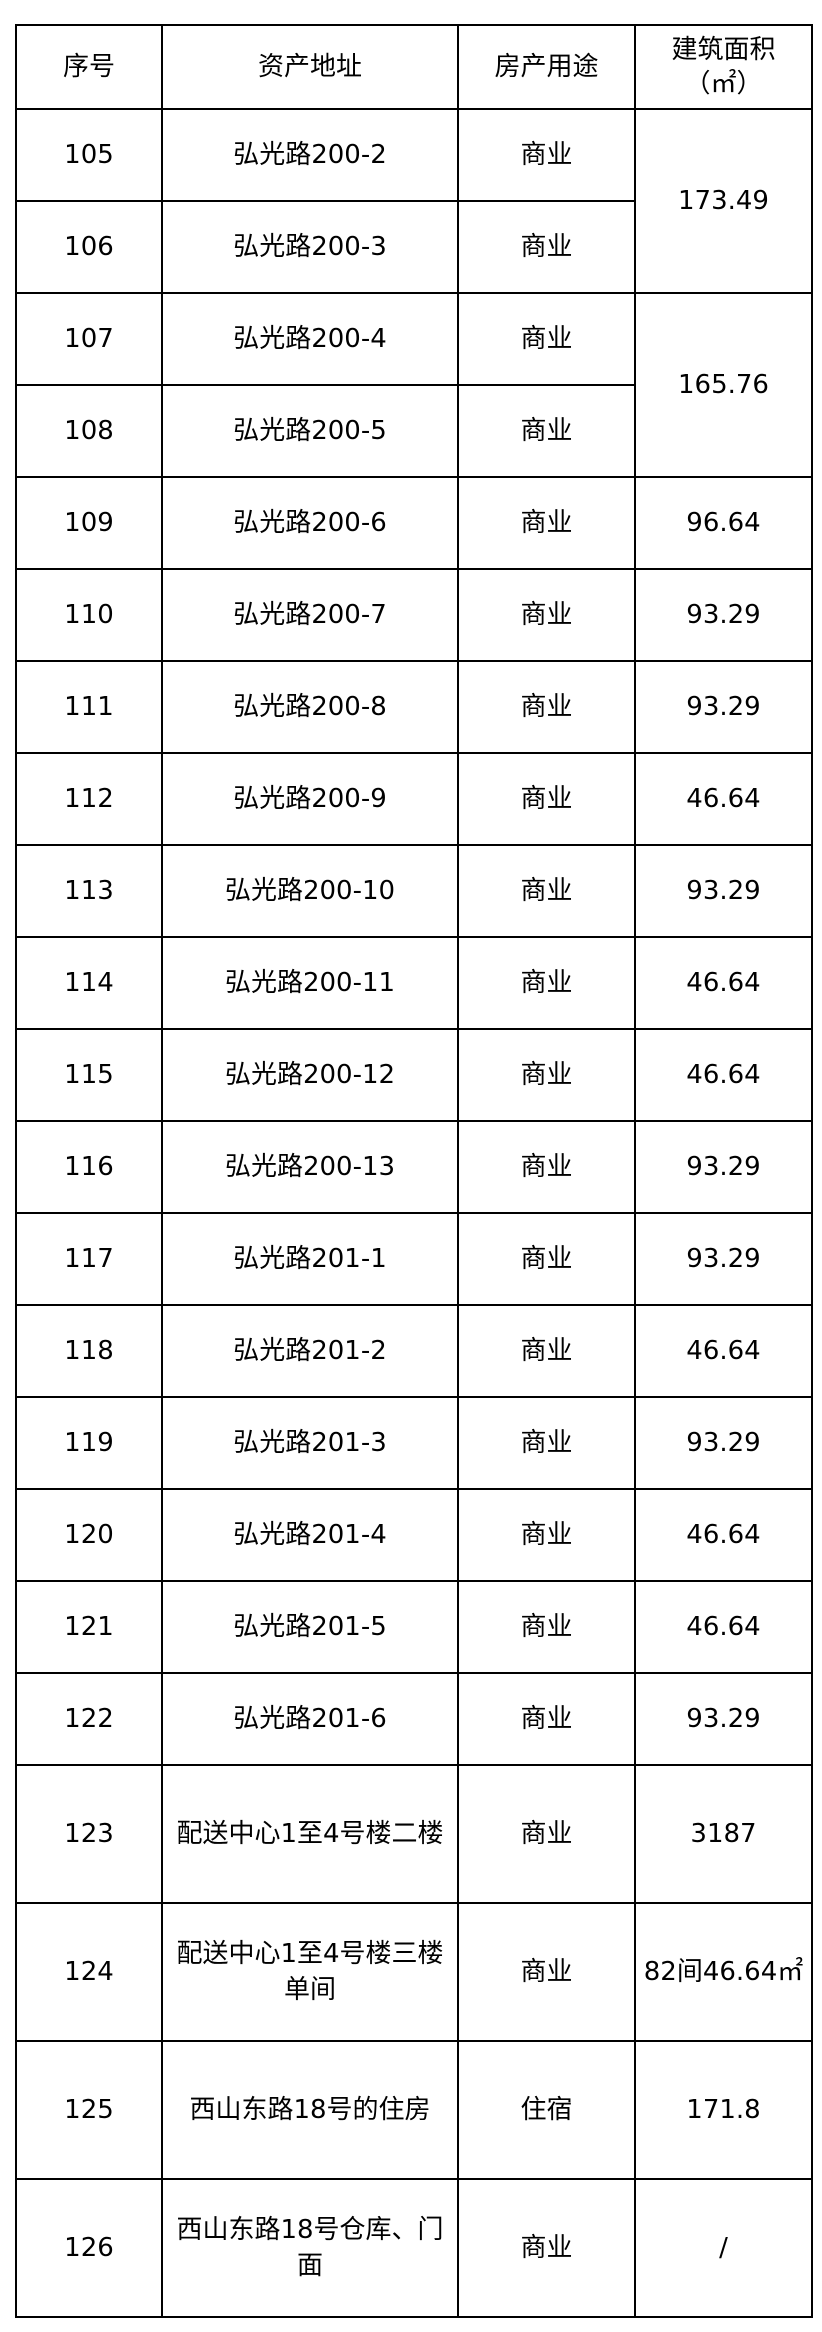  What do you see at coordinates (310, 523) in the screenshot?
I see `cell-address: 弘光路200-6` at bounding box center [310, 523].